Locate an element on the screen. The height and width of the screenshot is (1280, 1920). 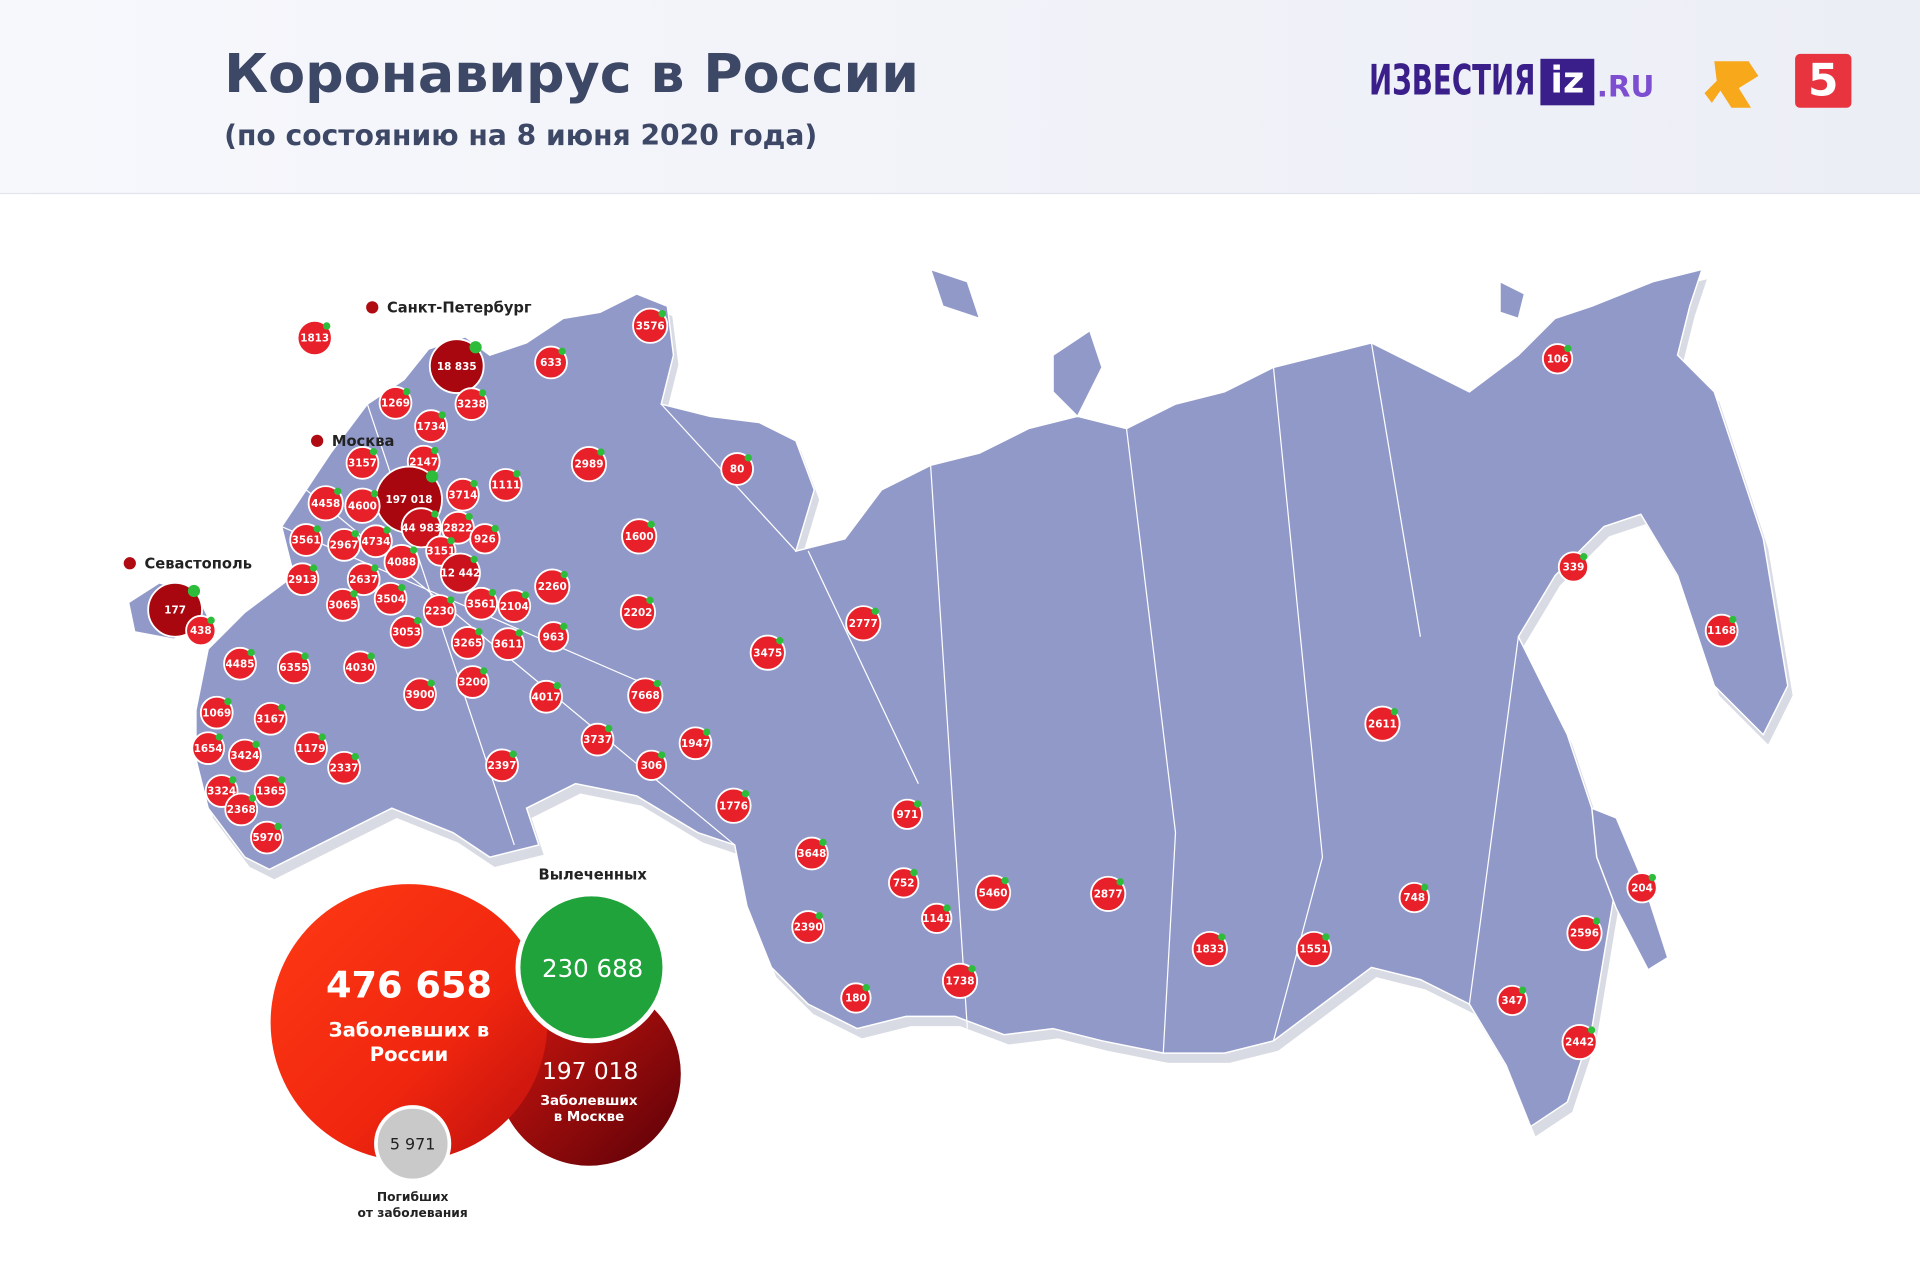
logo-5-box is located at coordinates (1823, 80).